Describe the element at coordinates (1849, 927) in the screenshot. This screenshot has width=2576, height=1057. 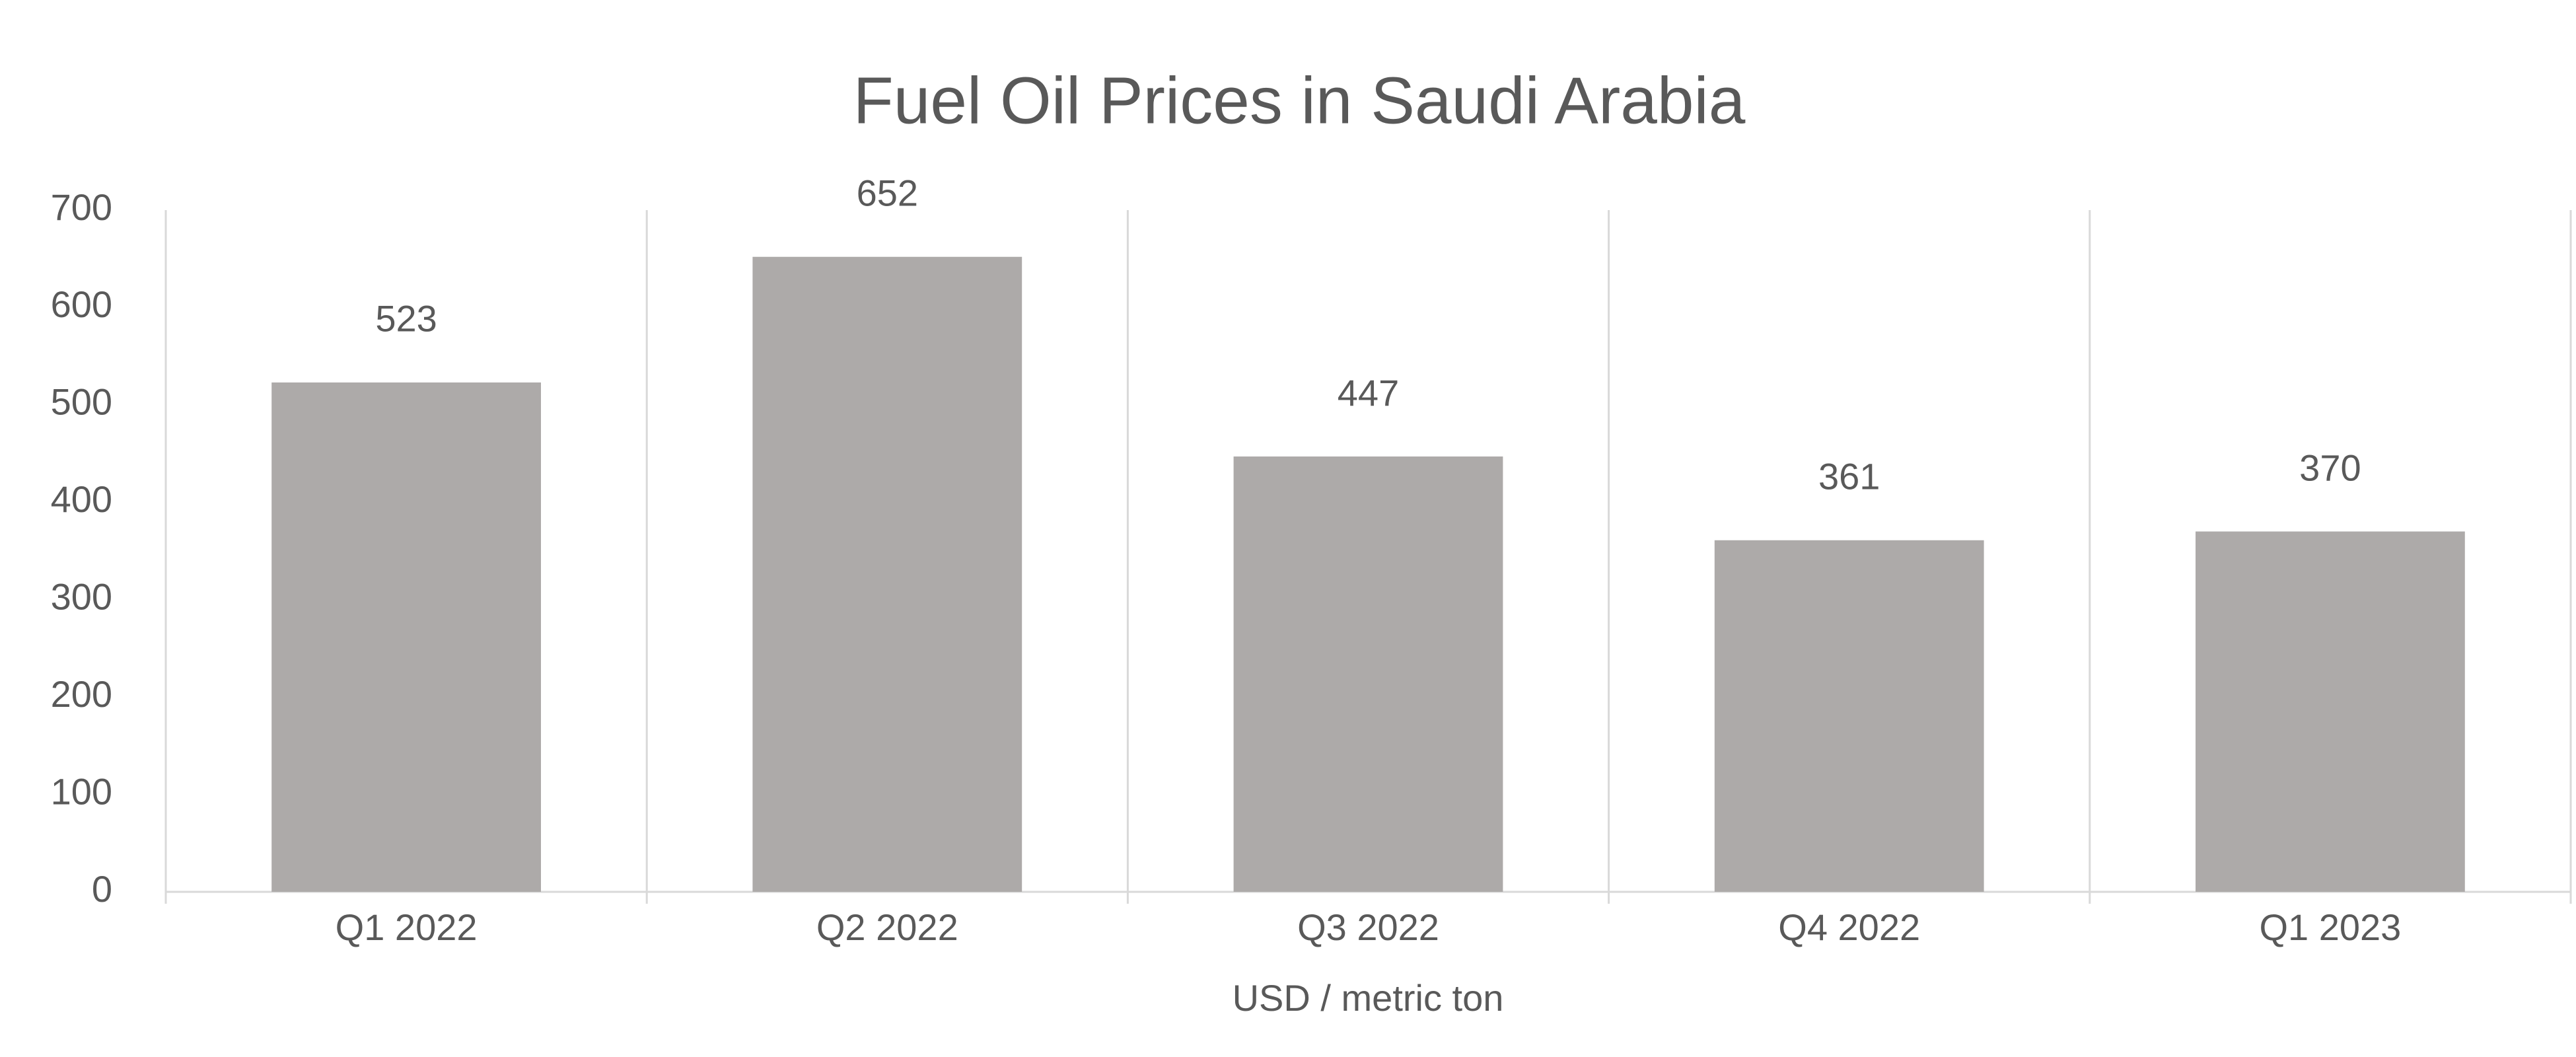
I see `x-tick-label: Q4 2022` at that location.